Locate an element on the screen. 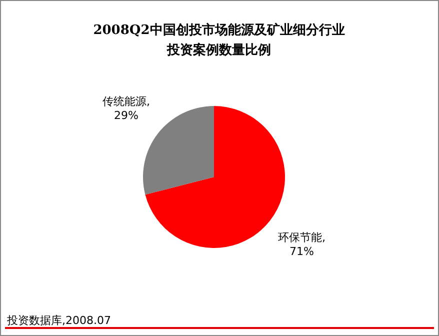 This screenshot has height=336, width=439. text: 投资数据库,2008.07 is located at coordinates (59, 320).